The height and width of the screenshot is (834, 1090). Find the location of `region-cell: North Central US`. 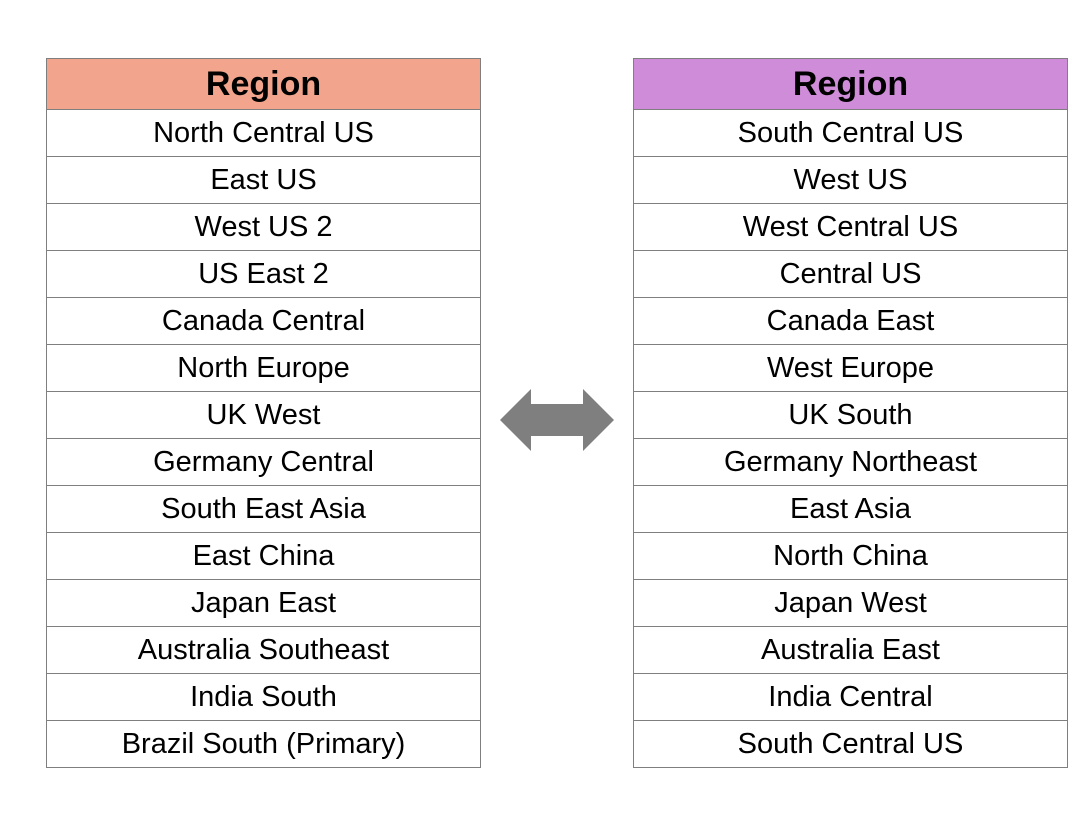

region-cell: North Central US is located at coordinates (263, 133).